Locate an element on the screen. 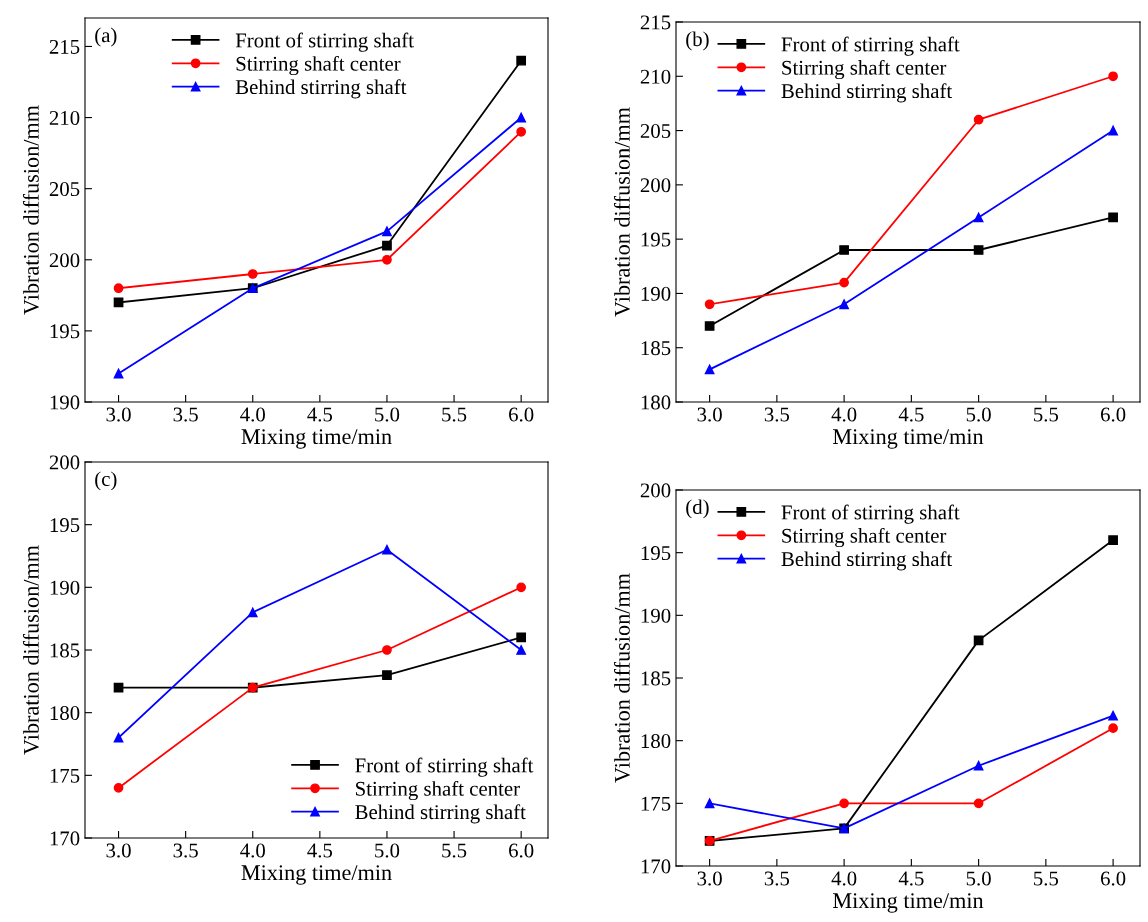  annotation: (c) is located at coordinates (106, 481).